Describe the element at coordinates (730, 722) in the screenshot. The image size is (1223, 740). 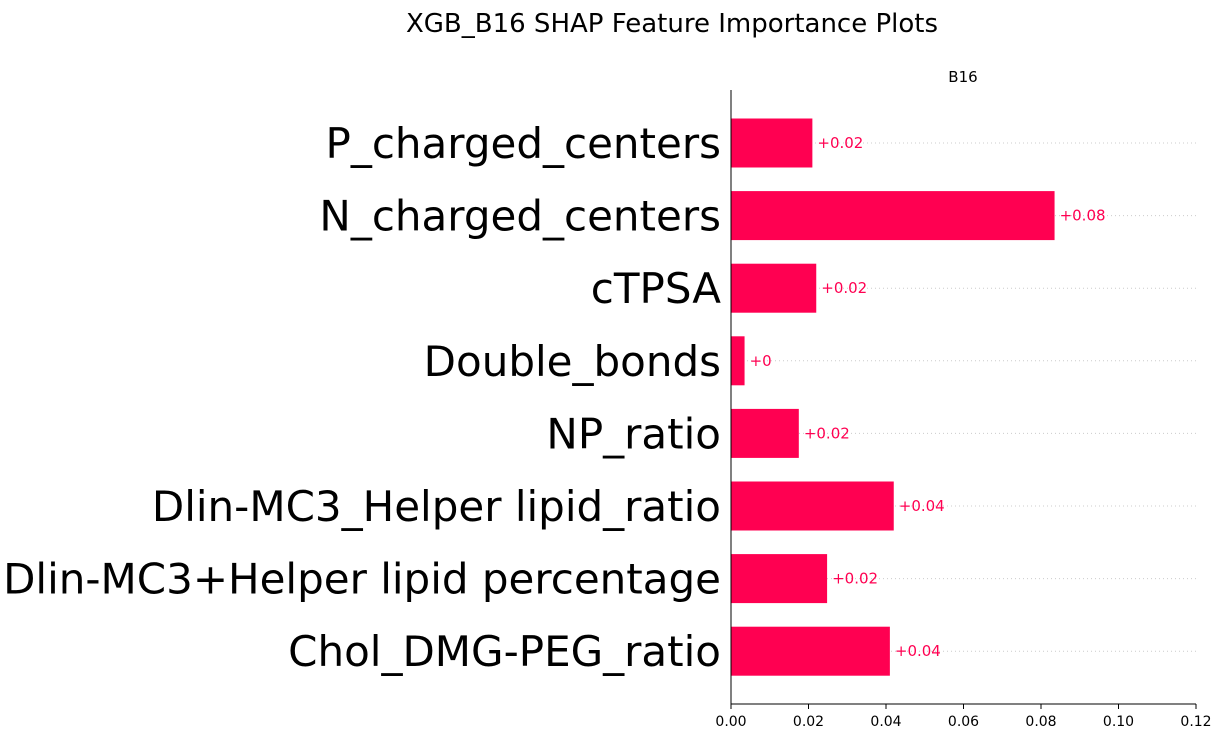
I see `x-tick-label: 0.00` at that location.